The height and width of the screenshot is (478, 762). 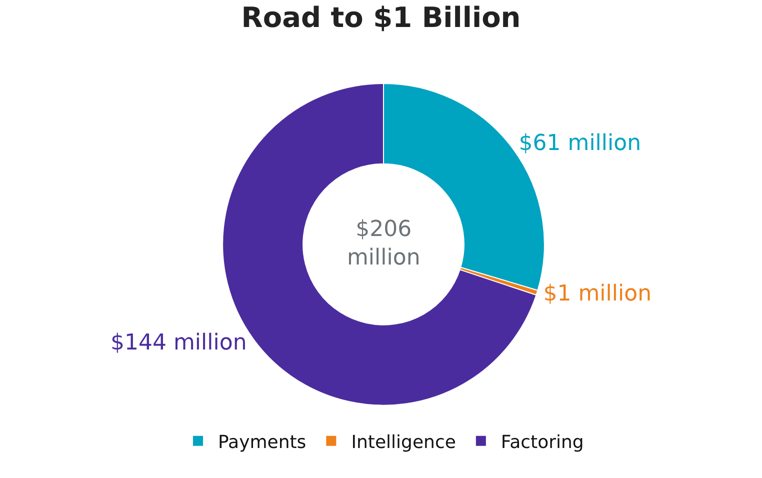 What do you see at coordinates (383, 244) in the screenshot?
I see `text: $206 million` at bounding box center [383, 244].